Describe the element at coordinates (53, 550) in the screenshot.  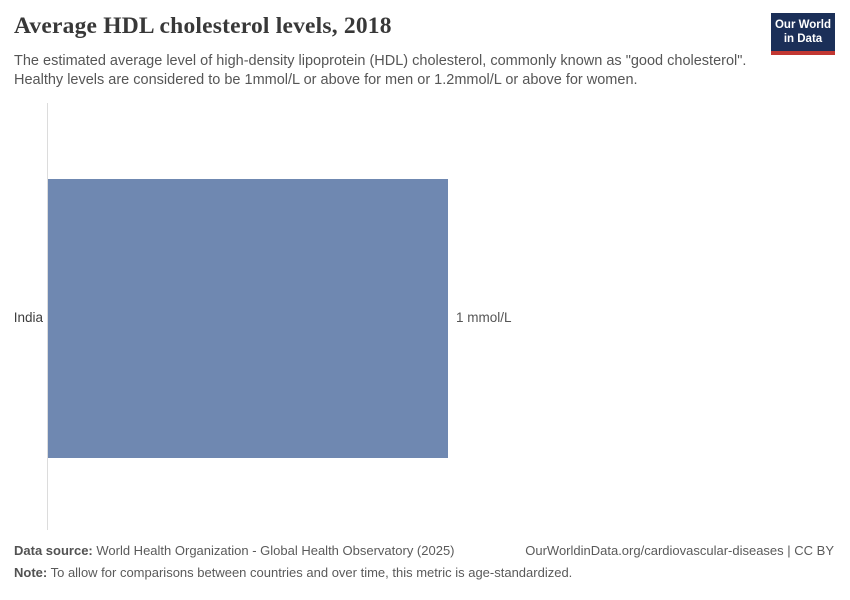
I see `data-source-label: Data source:` at that location.